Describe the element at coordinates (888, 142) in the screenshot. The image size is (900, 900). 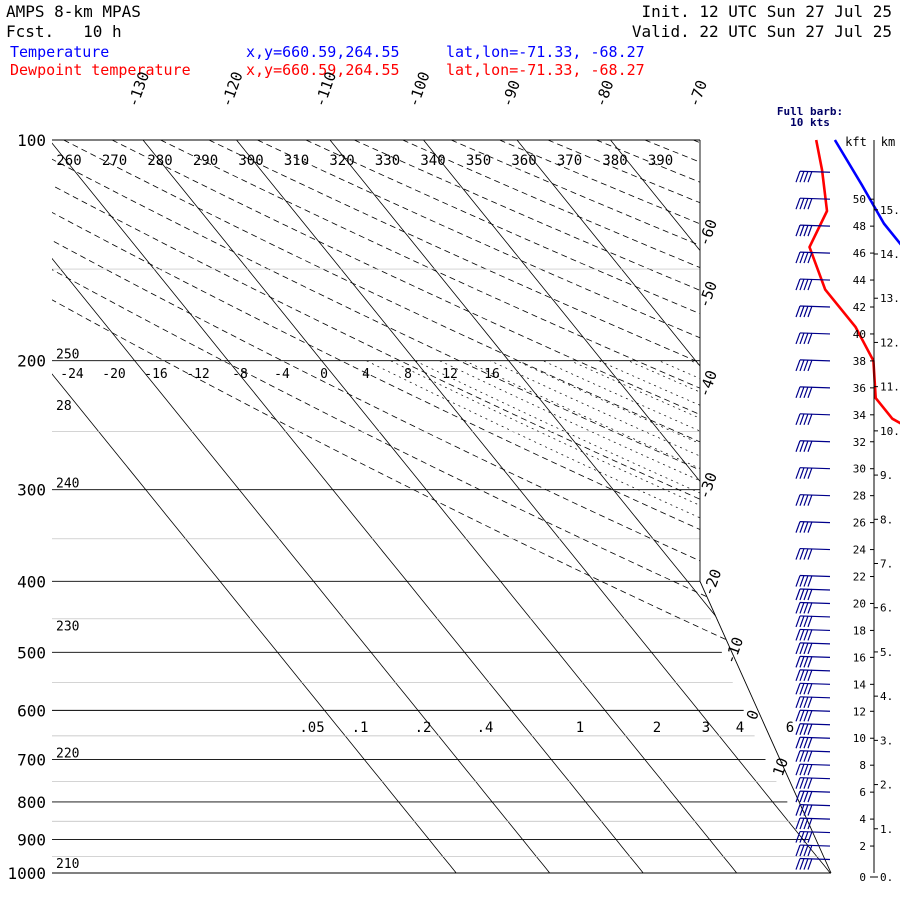
I see `km-unit-label: km` at that location.